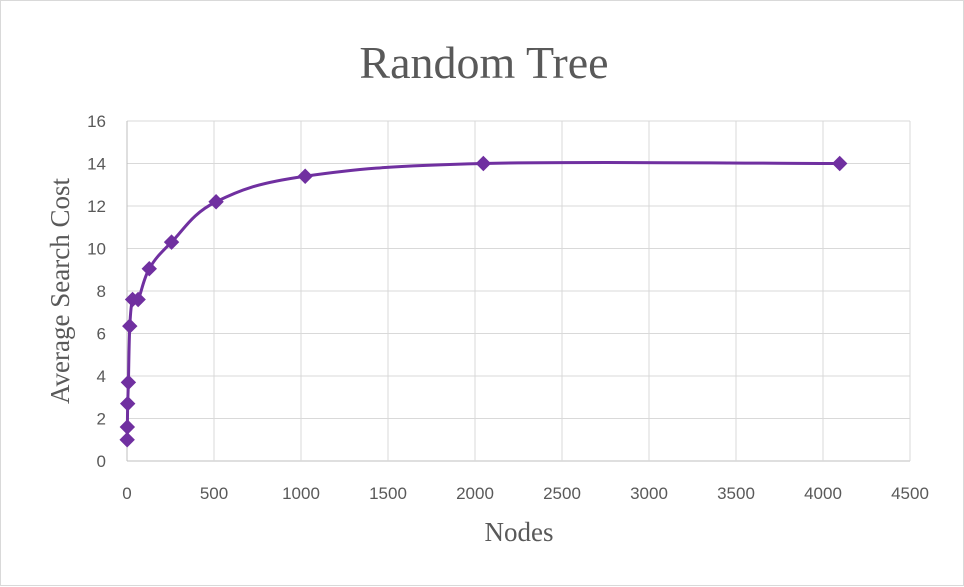 The height and width of the screenshot is (587, 964). Describe the element at coordinates (475, 493) in the screenshot. I see `x-tick-label: 2000` at that location.